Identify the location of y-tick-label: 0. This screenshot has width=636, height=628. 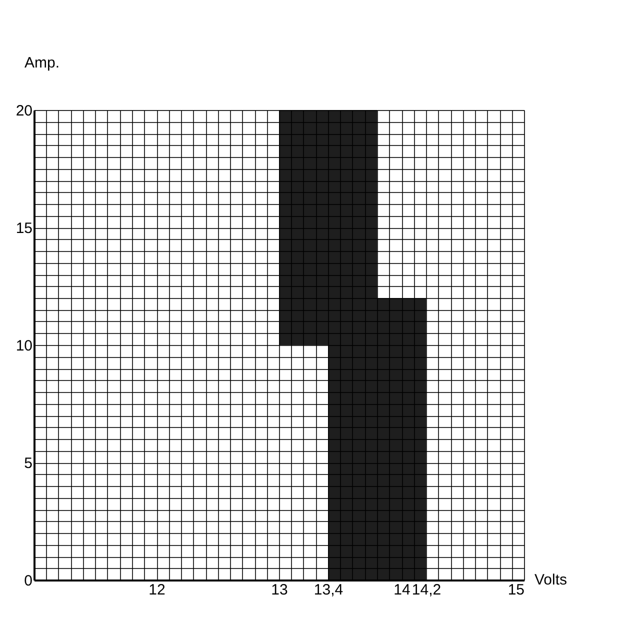
(28, 581).